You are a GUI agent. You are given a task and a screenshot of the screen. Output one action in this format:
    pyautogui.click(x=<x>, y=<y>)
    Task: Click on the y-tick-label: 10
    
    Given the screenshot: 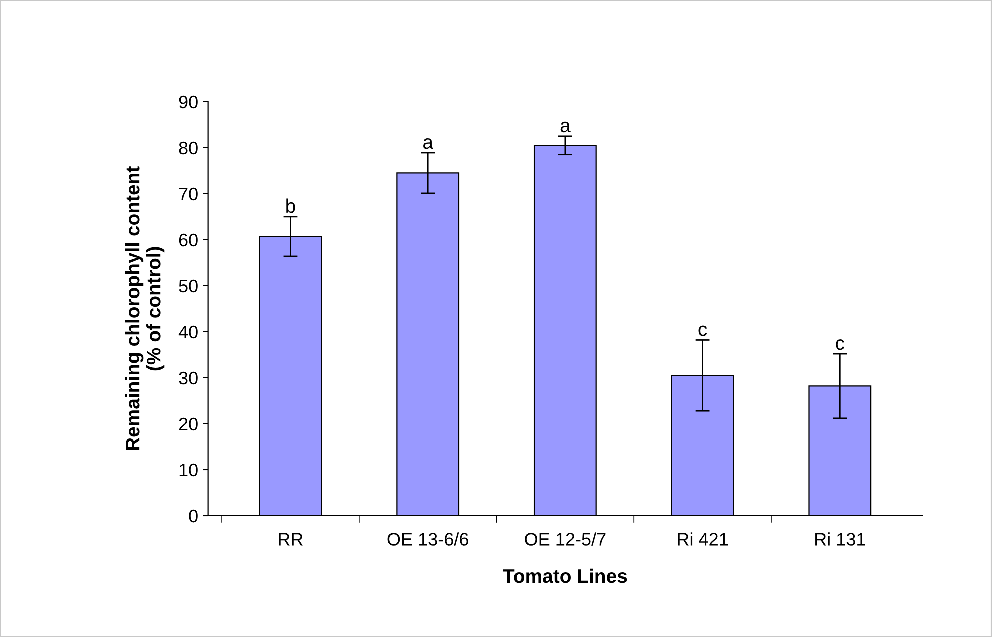 What is the action you would take?
    pyautogui.click(x=189, y=470)
    